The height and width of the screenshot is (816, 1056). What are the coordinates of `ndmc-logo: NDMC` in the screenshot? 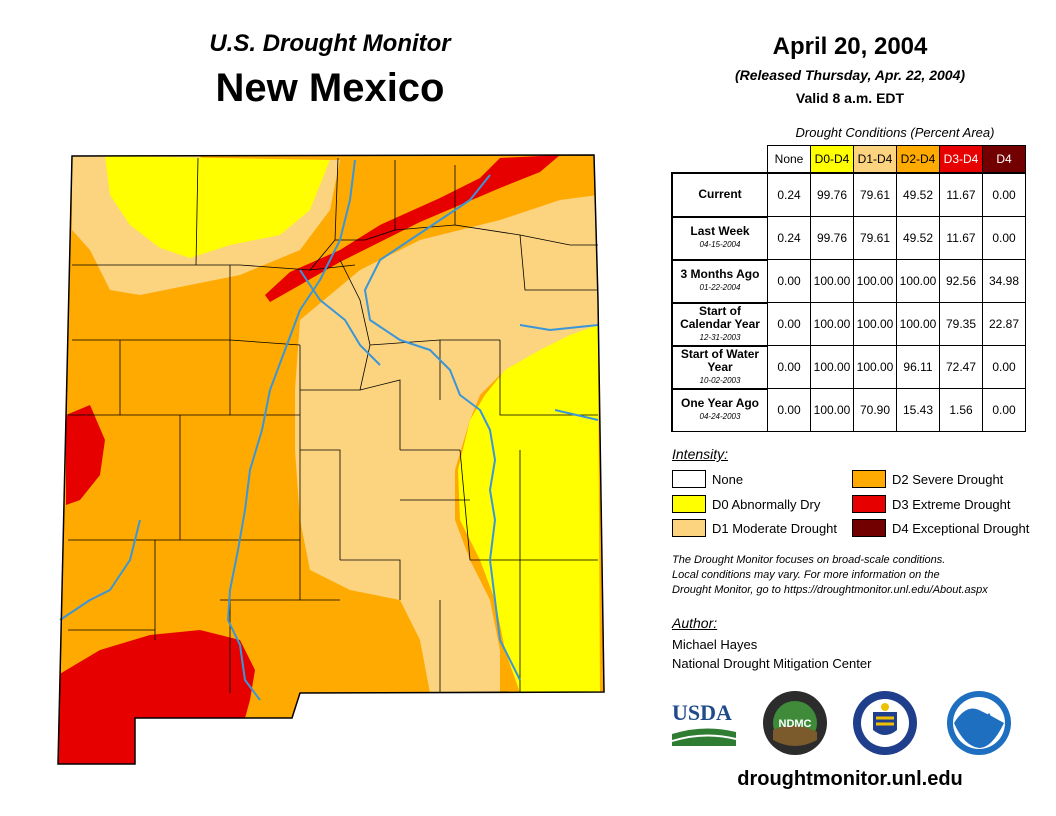 It's located at (795, 723).